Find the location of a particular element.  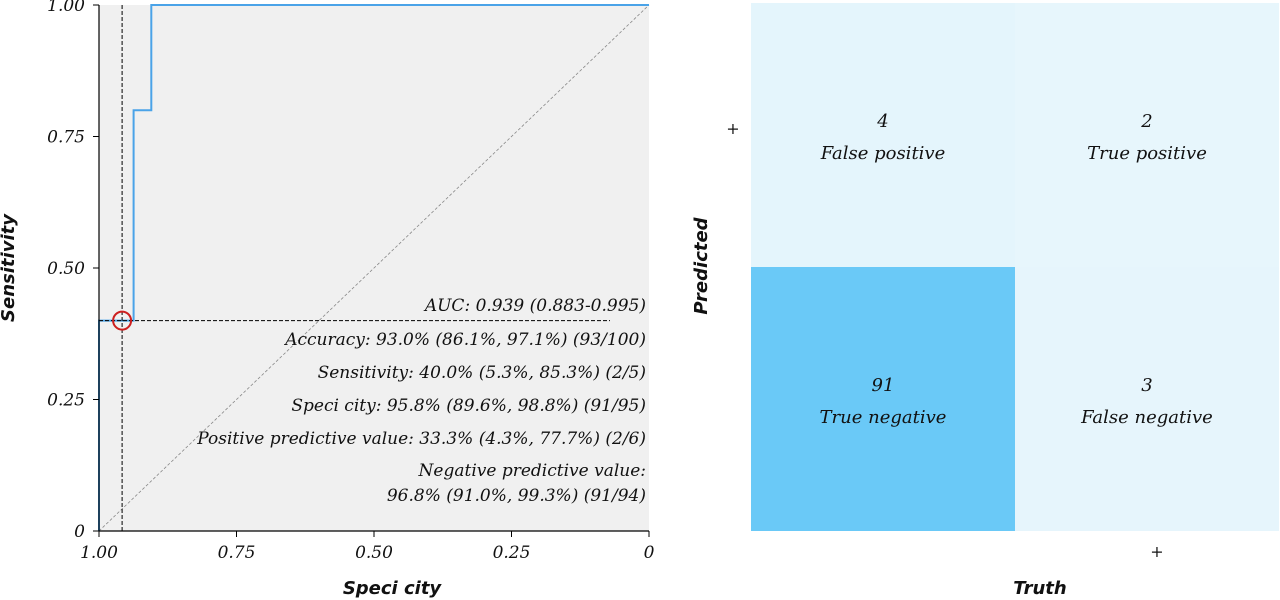

x-tick-label: 0.50 is located at coordinates (374, 553).